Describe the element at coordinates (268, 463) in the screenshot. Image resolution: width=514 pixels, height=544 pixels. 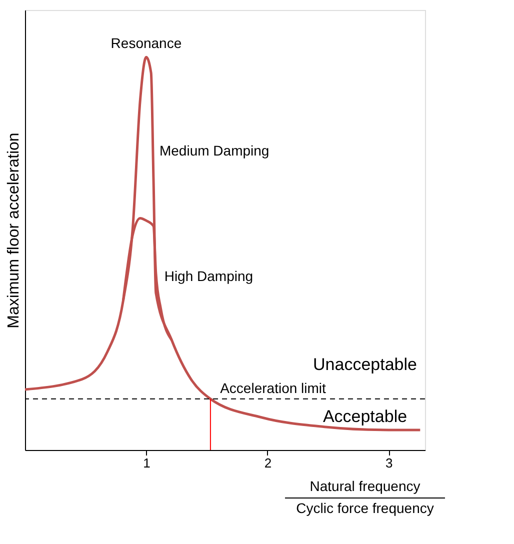
I see `x-tick-label: 2` at that location.